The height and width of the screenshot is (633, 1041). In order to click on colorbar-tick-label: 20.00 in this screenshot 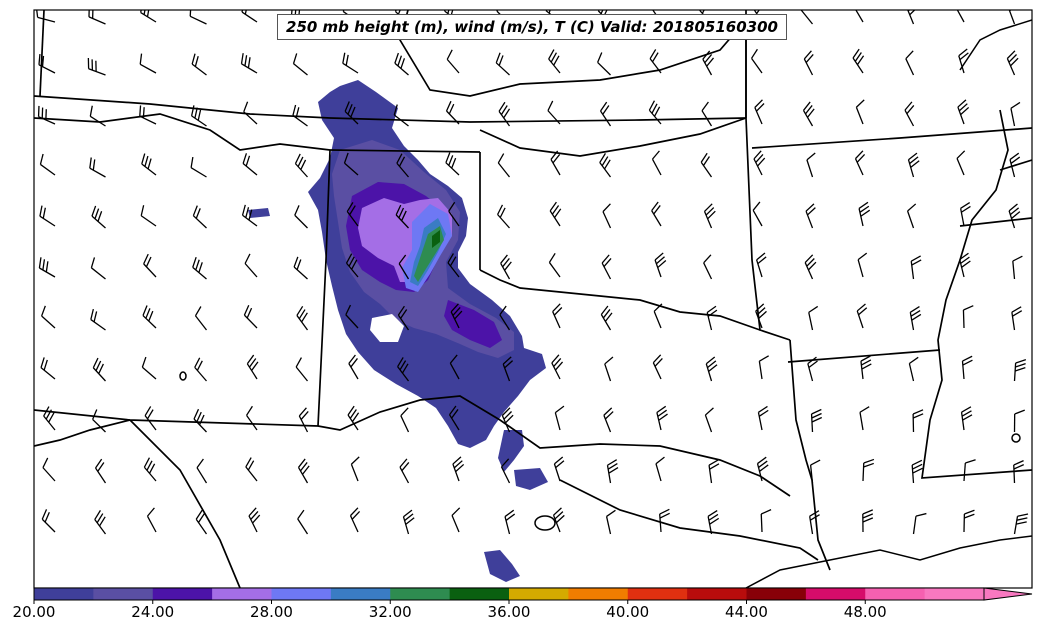, I will do `click(34, 612)`.